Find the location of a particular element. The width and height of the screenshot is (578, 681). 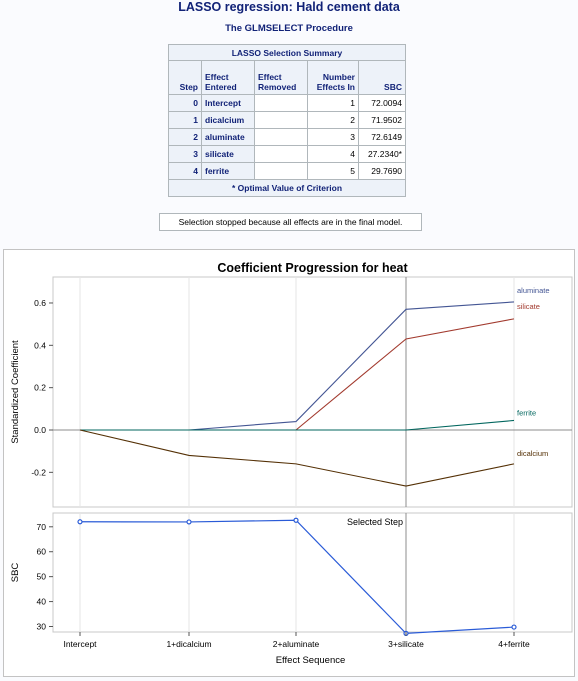

y-tick-label-bottom: 70 is located at coordinates (42, 527).